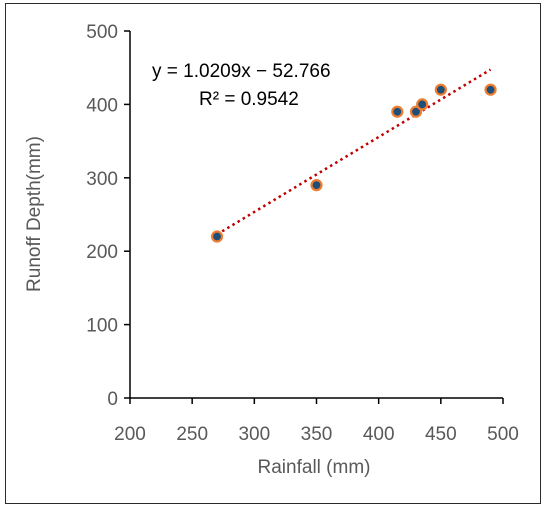  I want to click on x-tick-label: 200, so click(130, 434).